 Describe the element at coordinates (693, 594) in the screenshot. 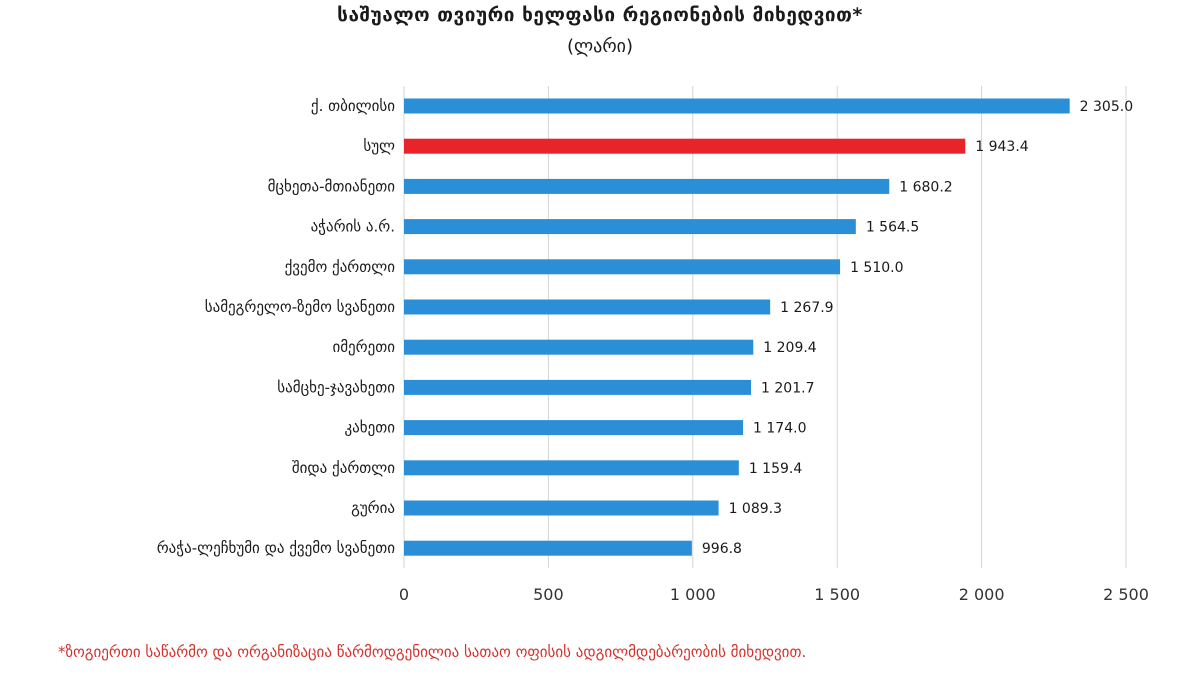

I see `x-tick-label: 1 000` at that location.